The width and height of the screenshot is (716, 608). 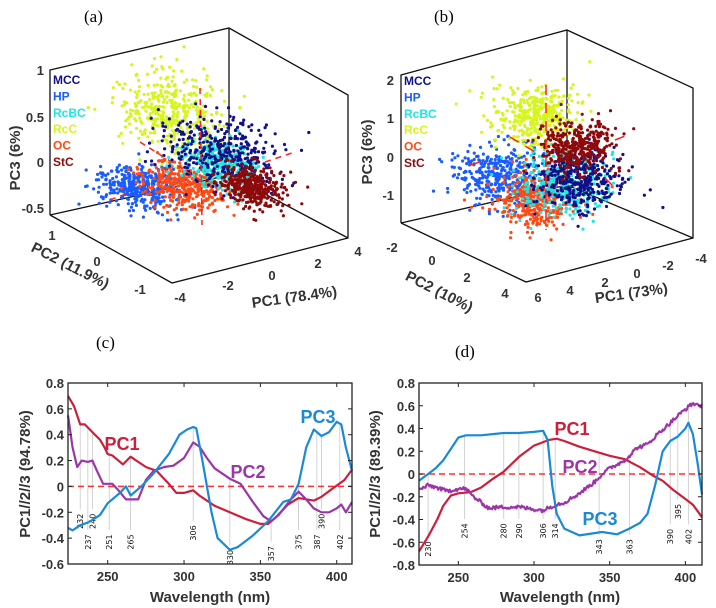 What do you see at coordinates (416, 130) in the screenshot?
I see `legend-entry-rcc: RcC` at bounding box center [416, 130].